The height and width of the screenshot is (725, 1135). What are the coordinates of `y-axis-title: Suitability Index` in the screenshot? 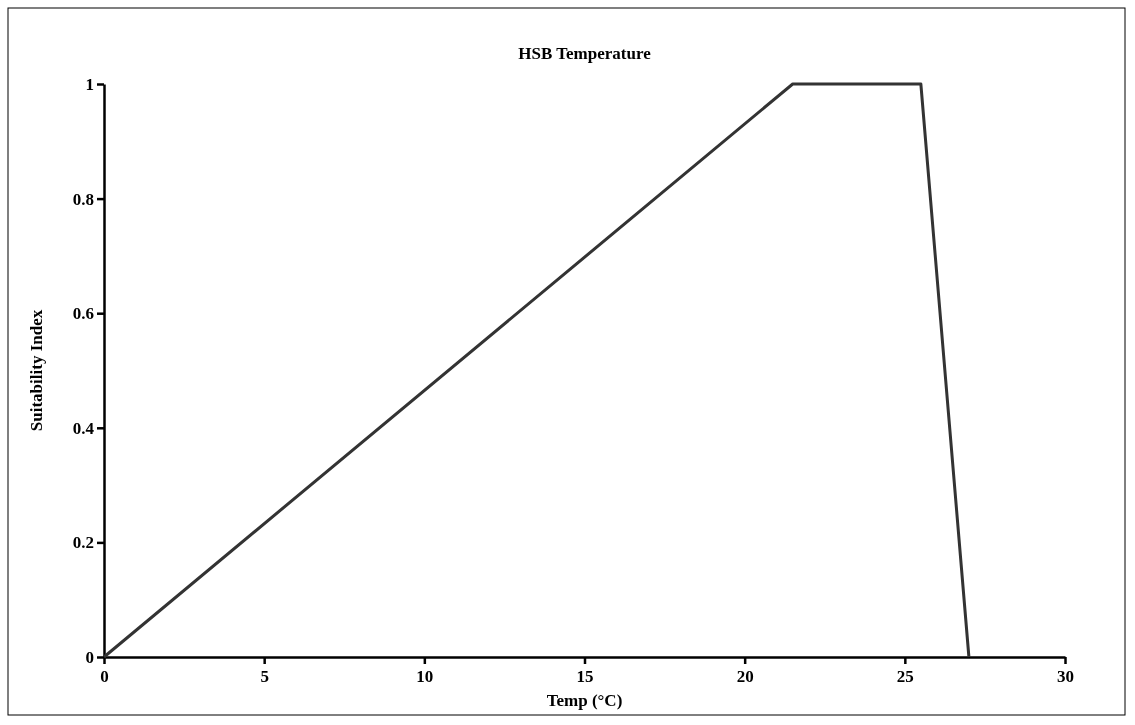 It's located at (36, 370).